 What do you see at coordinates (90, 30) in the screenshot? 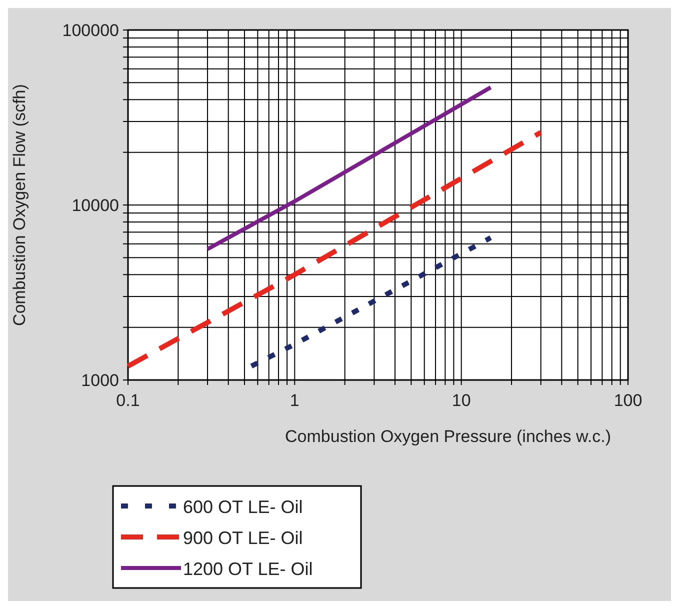
I see `y-tick-label: 100000` at bounding box center [90, 30].